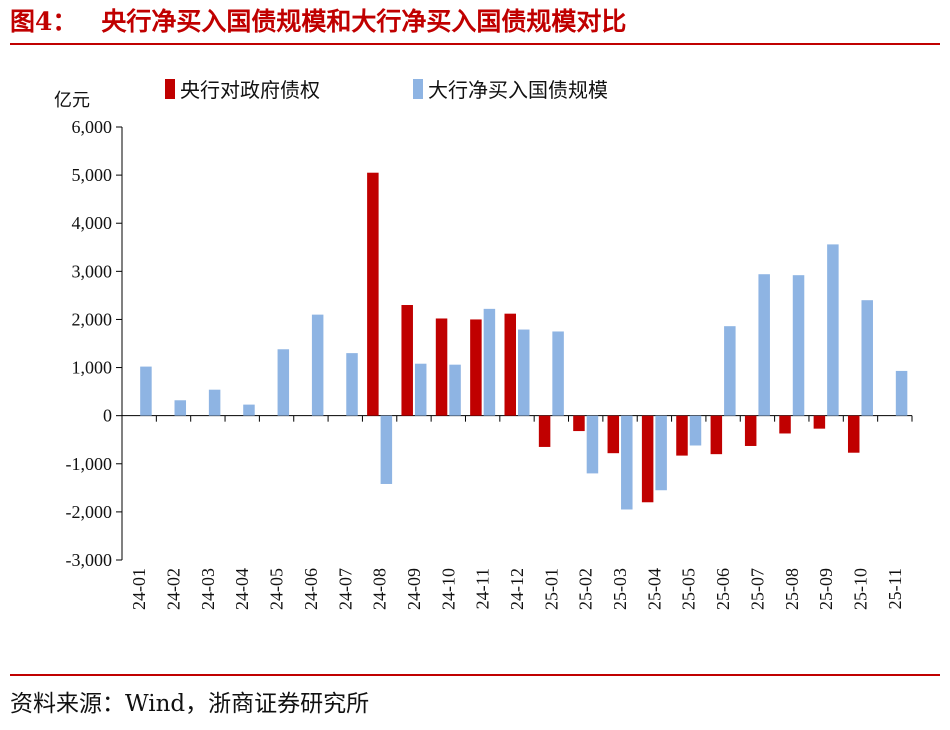 Image resolution: width=950 pixels, height=730 pixels. What do you see at coordinates (518, 90) in the screenshot?
I see `legend-label-big-banks: 大行净买入国债规模` at bounding box center [518, 90].